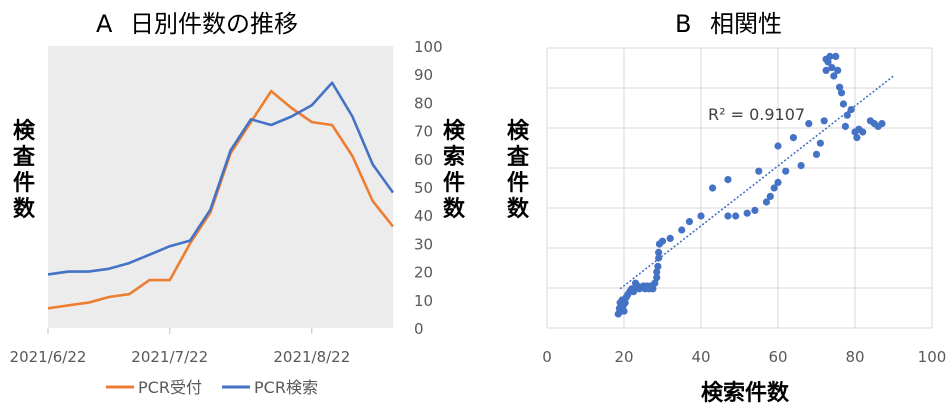 The width and height of the screenshot is (952, 412). I want to click on legend-label-pcr-kensaku: PCR検索, so click(286, 387).